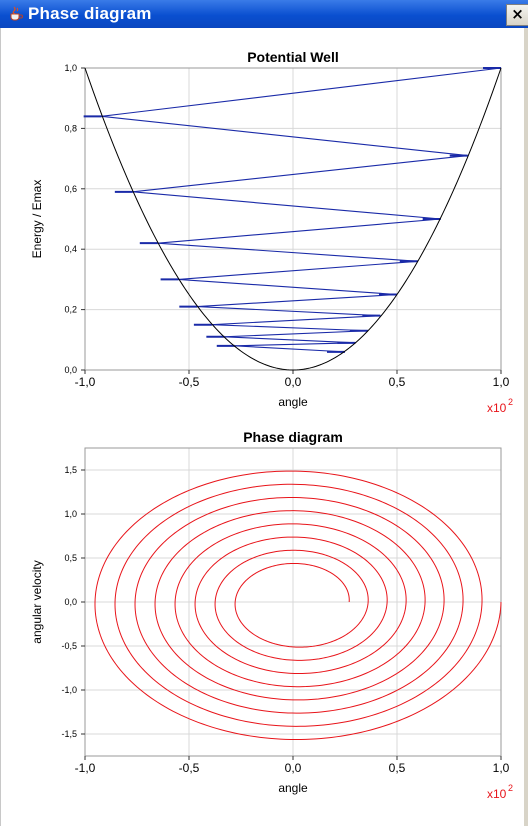 The height and width of the screenshot is (826, 528). Describe the element at coordinates (70, 189) in the screenshot. I see `y-tick-label: 0,6` at that location.